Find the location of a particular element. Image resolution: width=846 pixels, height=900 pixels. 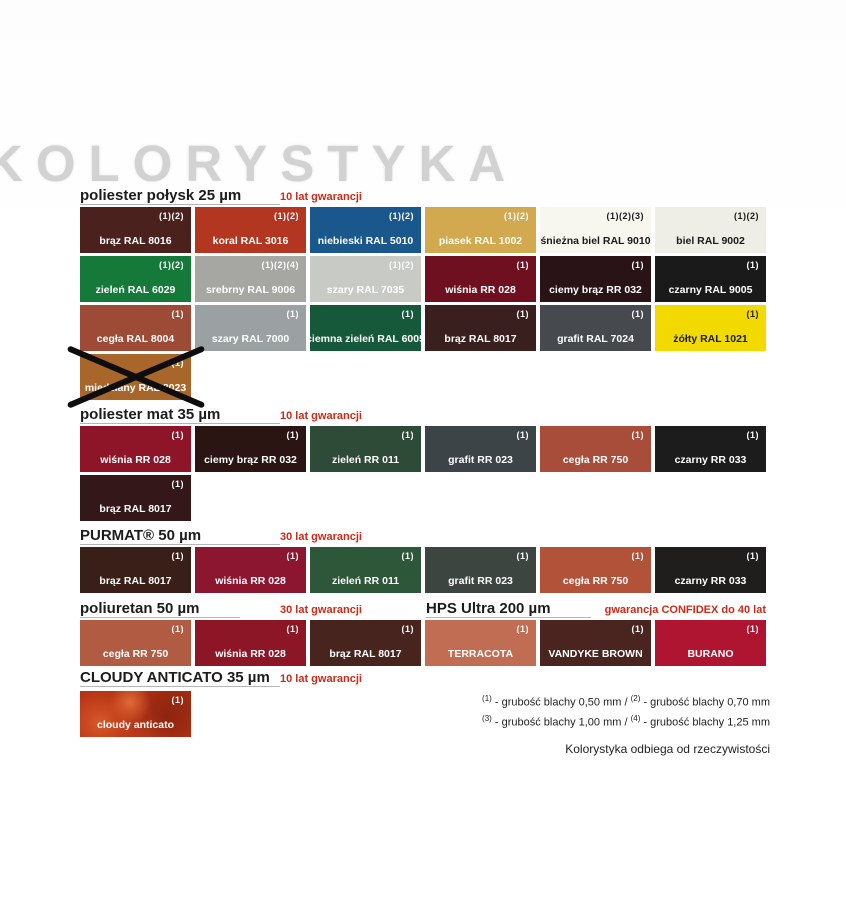

swatch-code-label: szary RAL 7000 is located at coordinates (250, 339).